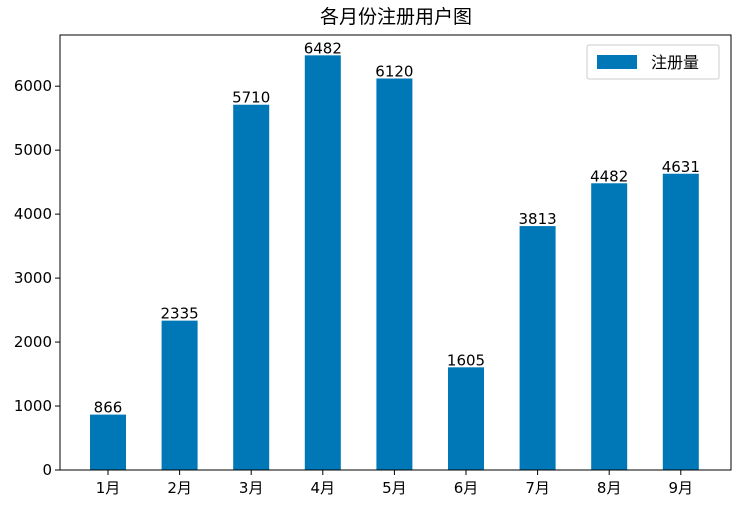 The width and height of the screenshot is (739, 508). Describe the element at coordinates (609, 488) in the screenshot. I see `x-tick-label-8: 8月` at that location.